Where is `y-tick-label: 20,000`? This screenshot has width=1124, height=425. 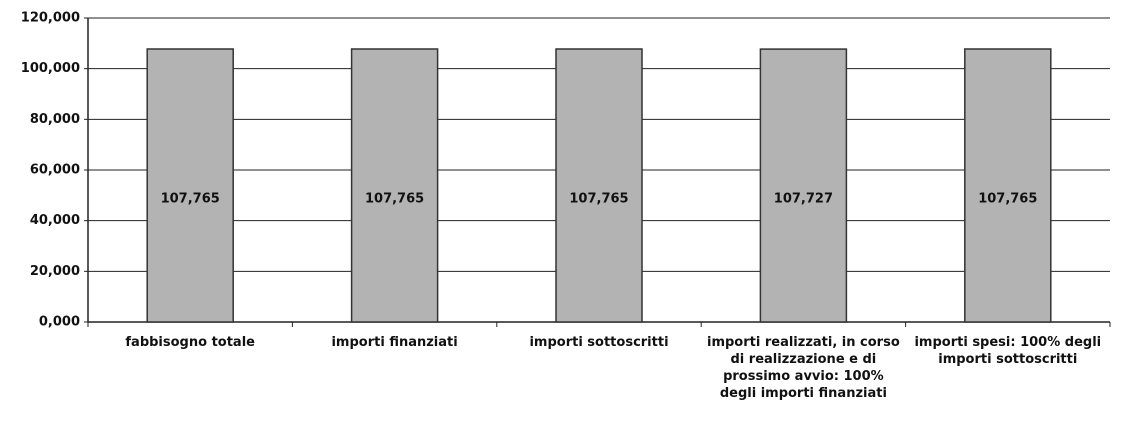
y-tick-label: 20,000 is located at coordinates (55, 271).